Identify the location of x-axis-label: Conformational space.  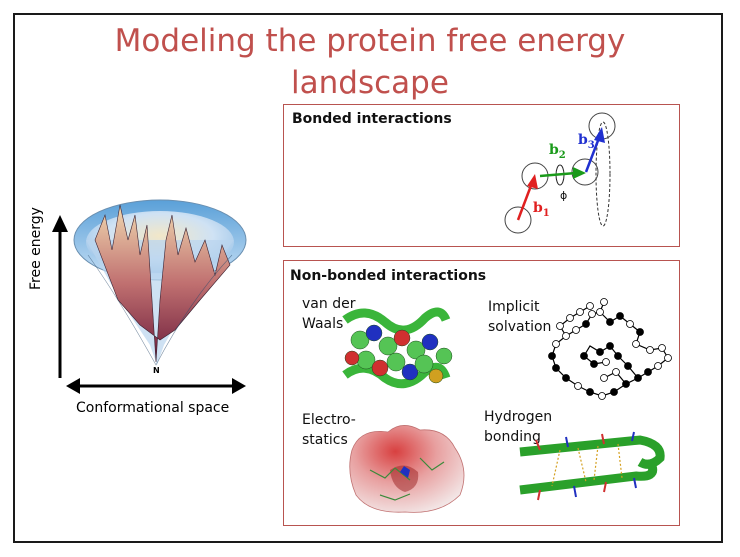
(153, 408).